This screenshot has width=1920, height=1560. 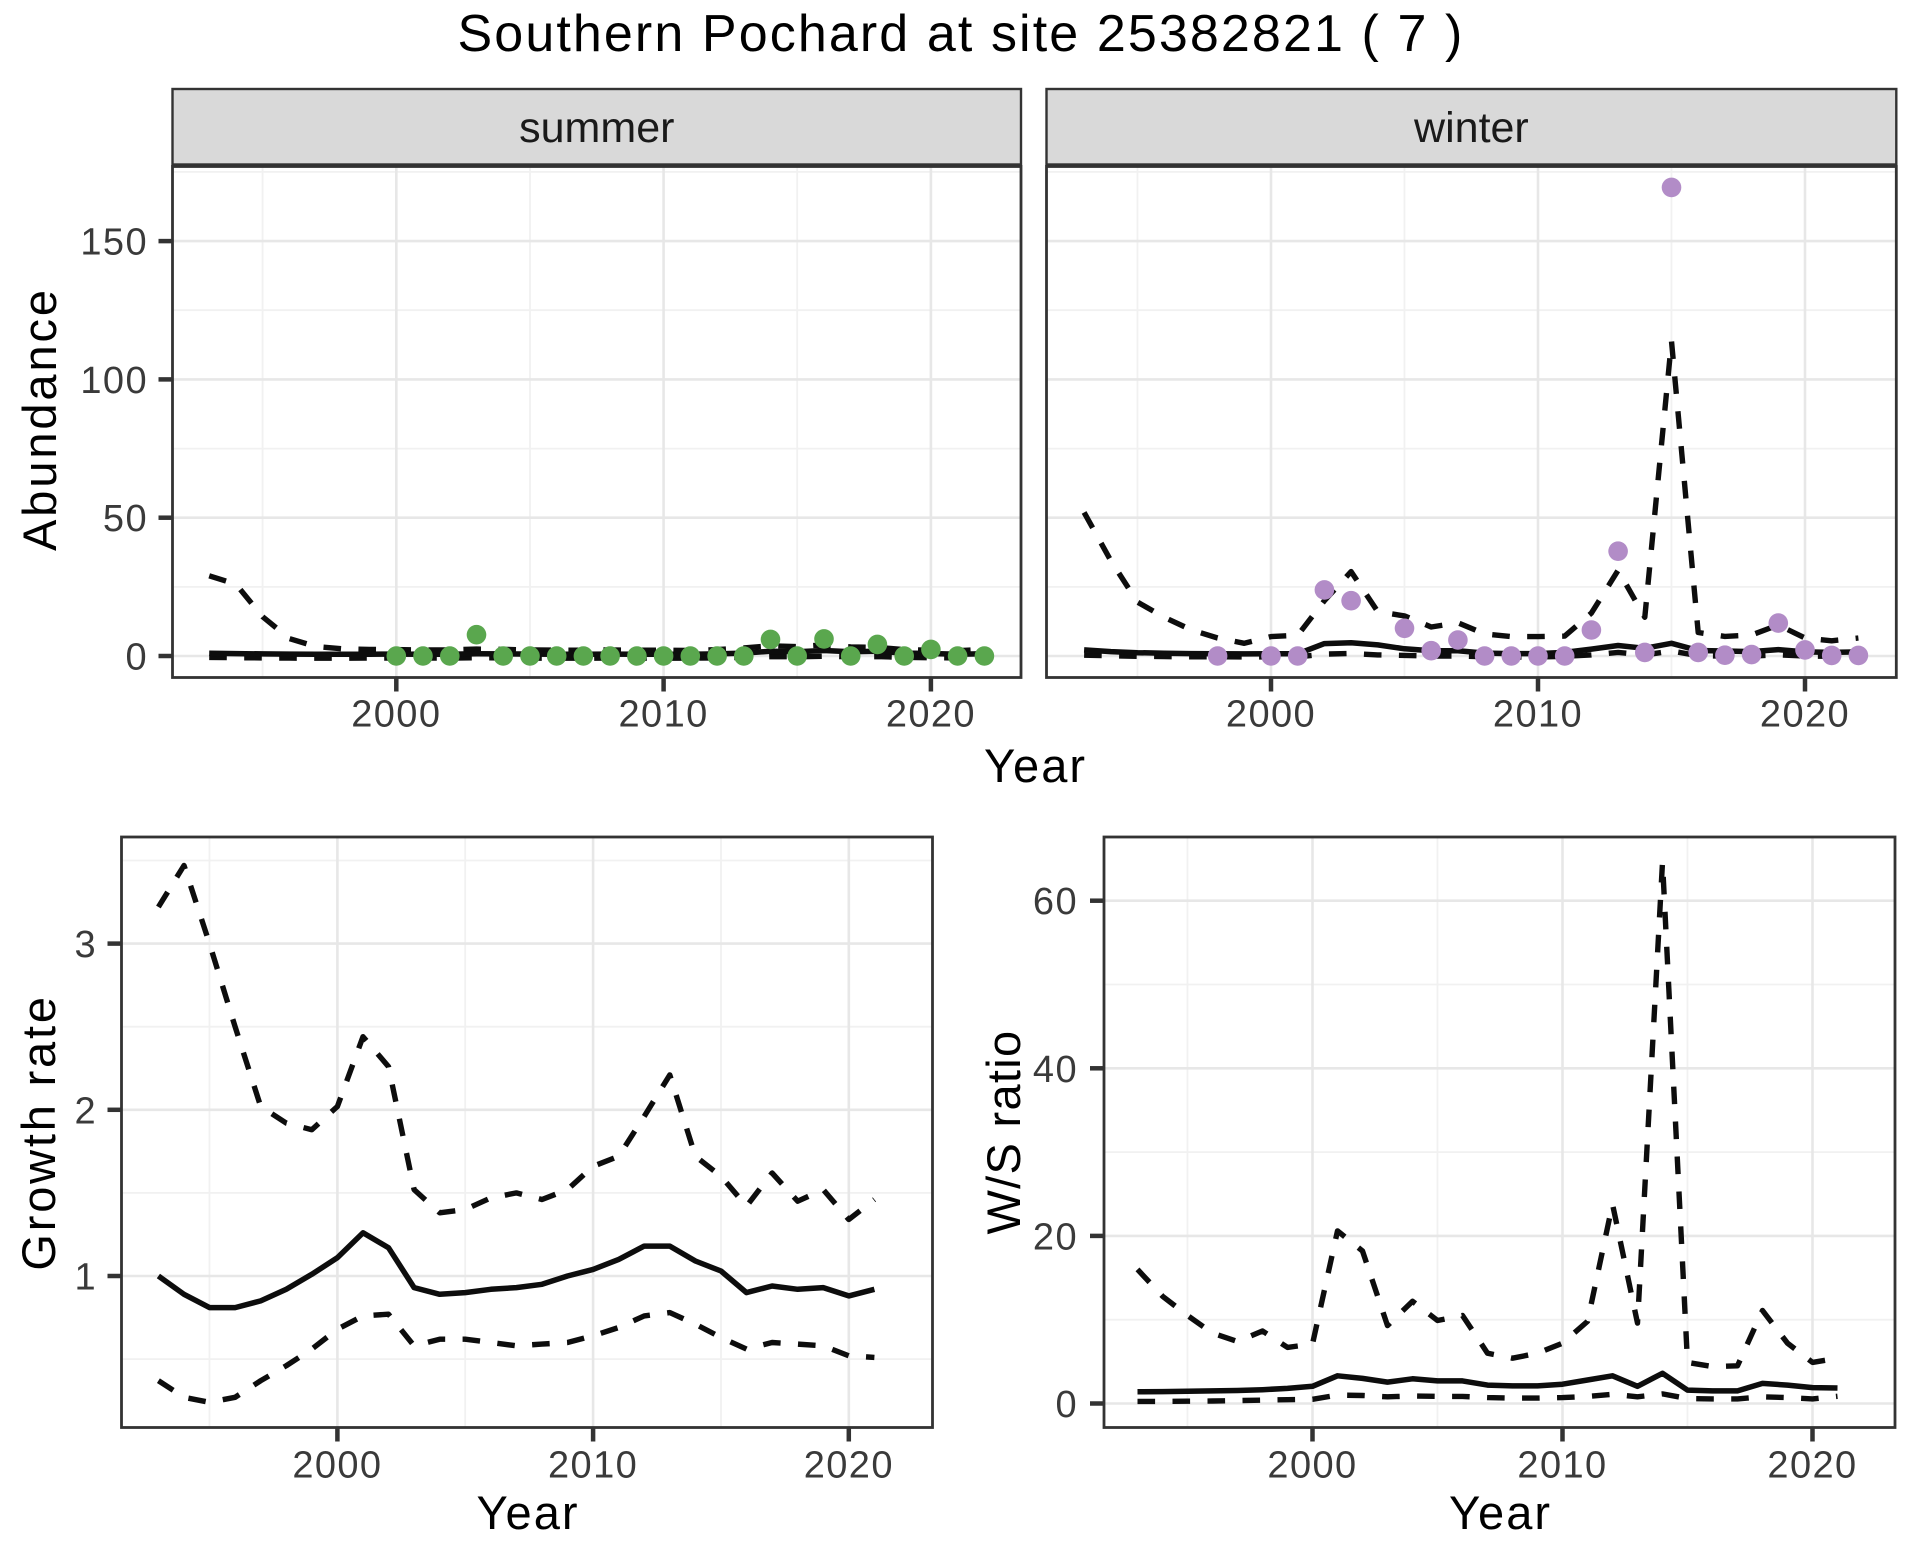 What do you see at coordinates (1055, 1237) in the screenshot?
I see `svg-text: 20` at bounding box center [1055, 1237].